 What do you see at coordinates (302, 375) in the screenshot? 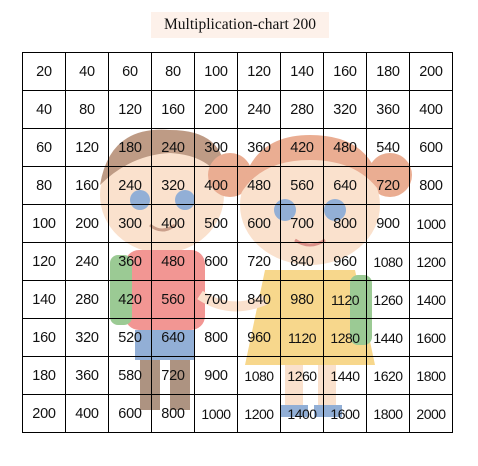
I see `table-cell: 1260` at bounding box center [302, 375].